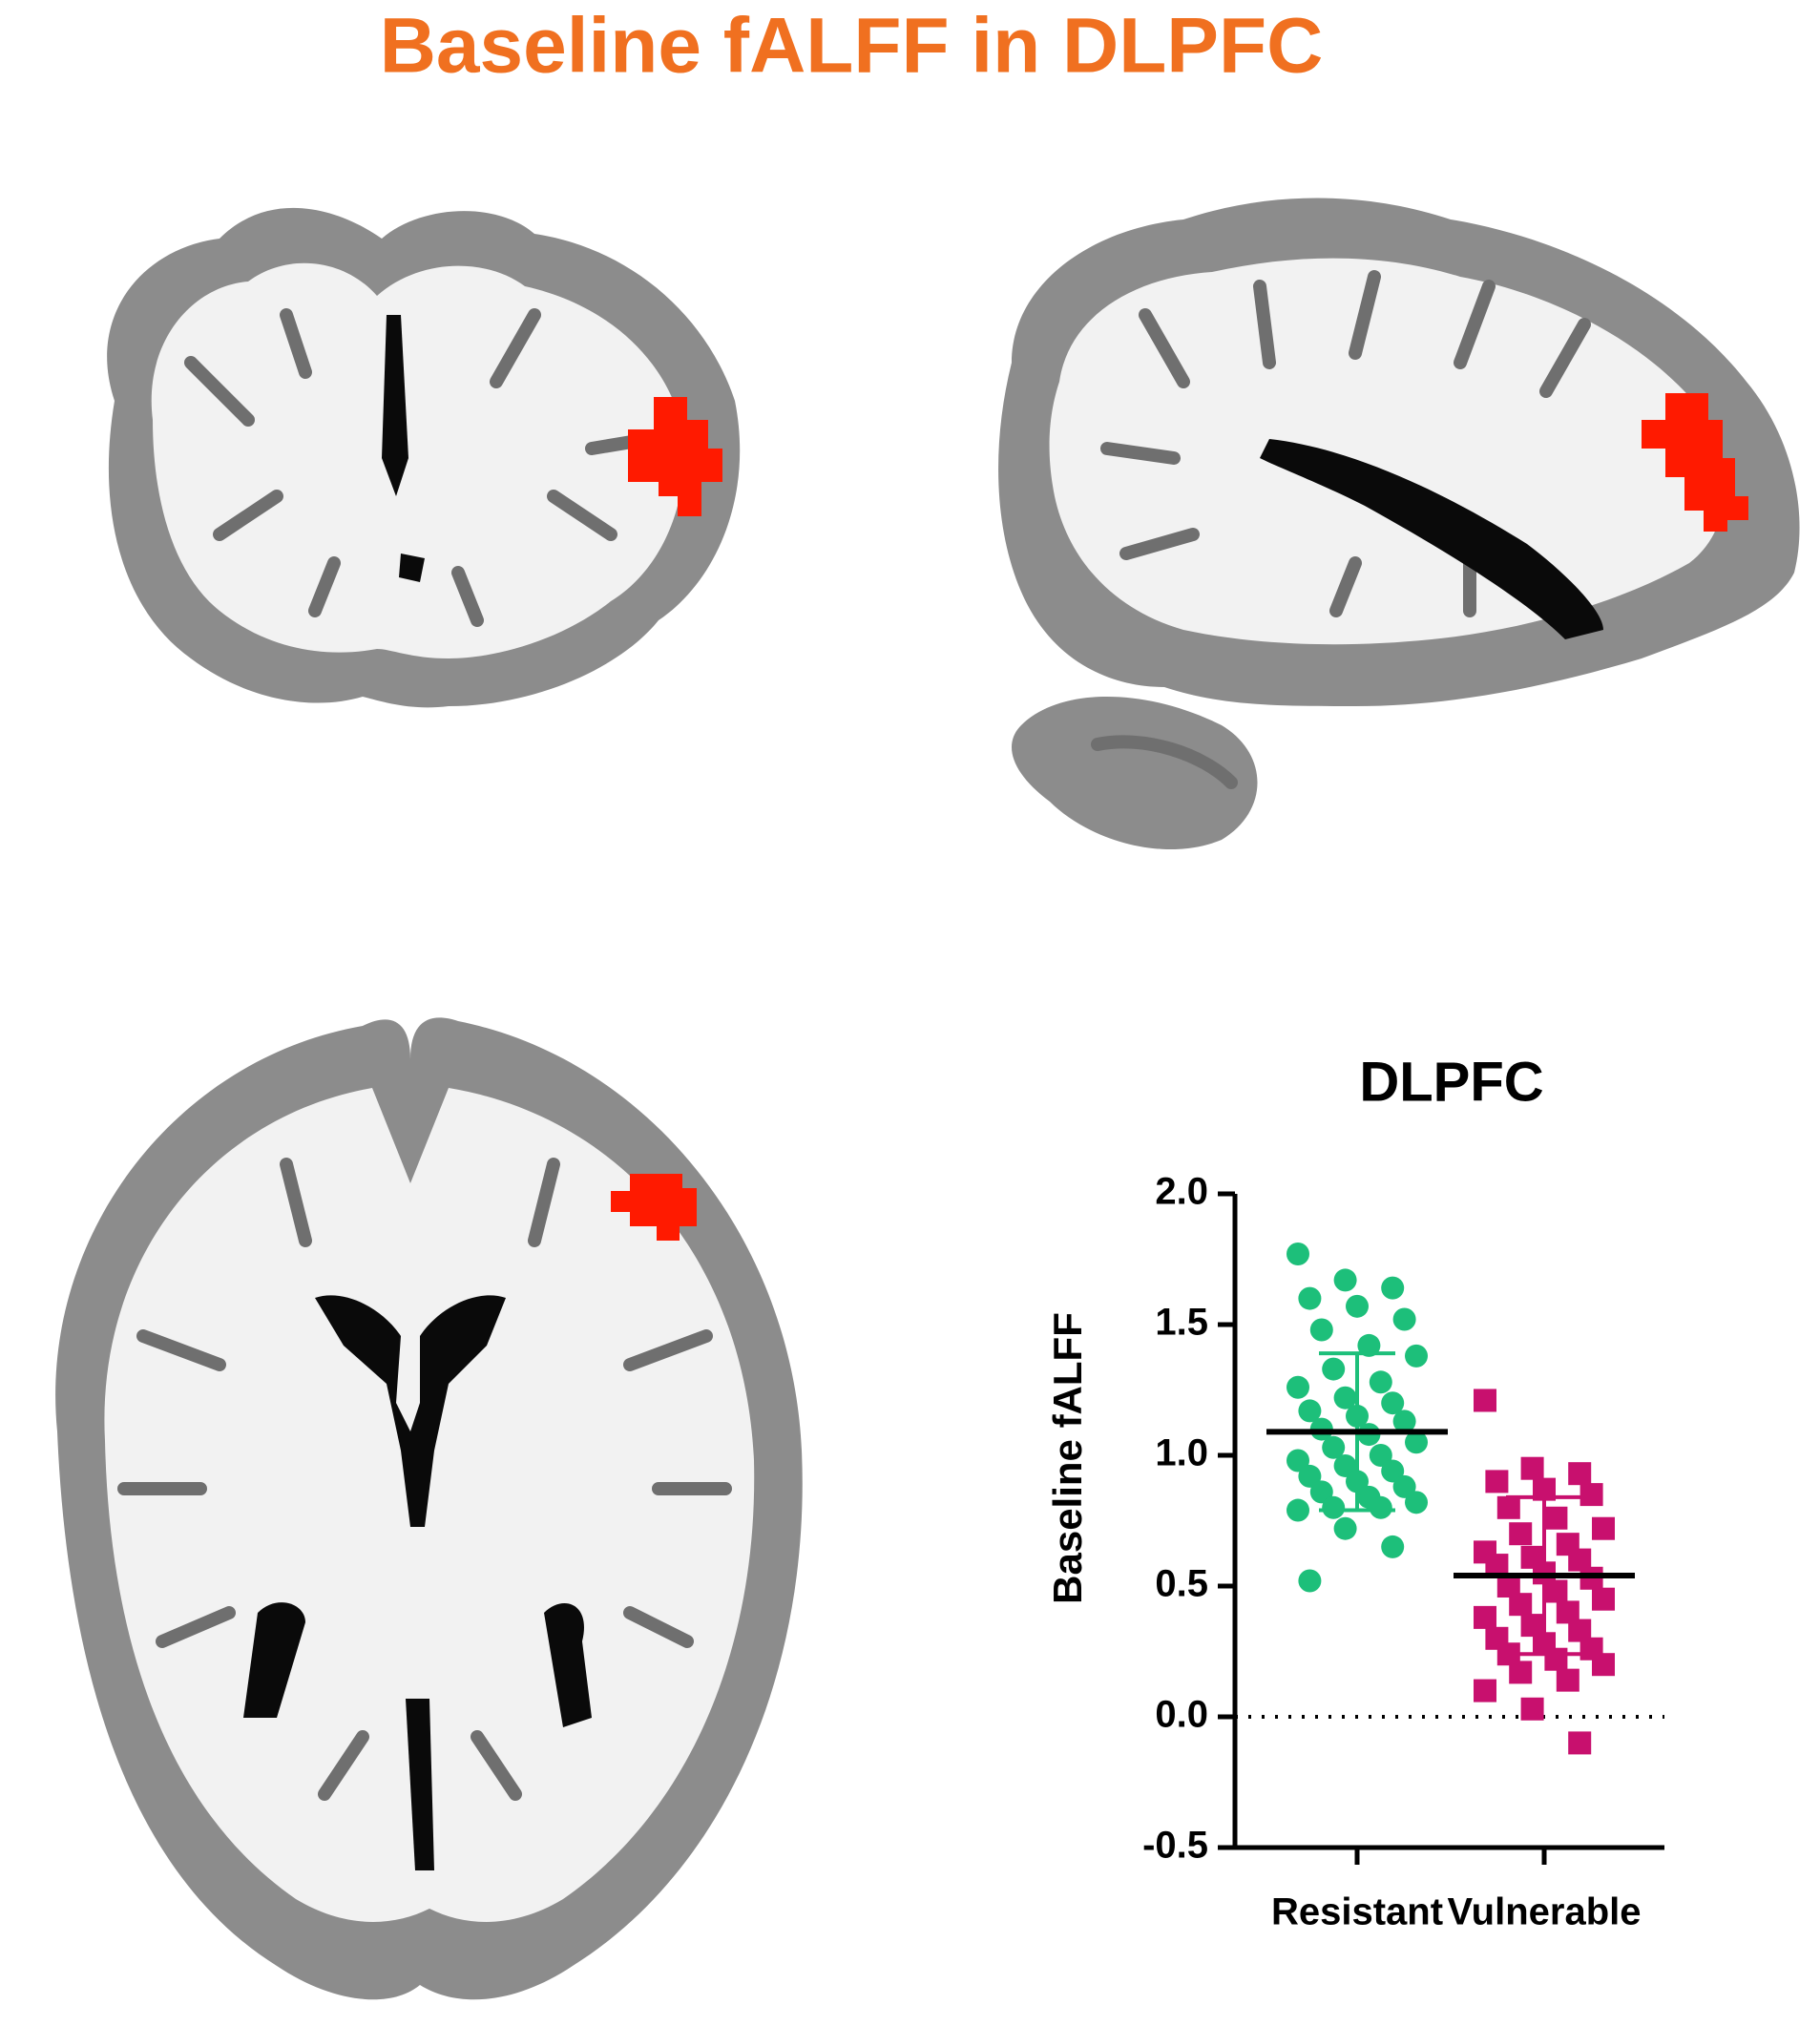 This screenshot has width=1820, height=2026. What do you see at coordinates (1181, 1453) in the screenshot?
I see `y-tick-label: 1.0` at bounding box center [1181, 1453].